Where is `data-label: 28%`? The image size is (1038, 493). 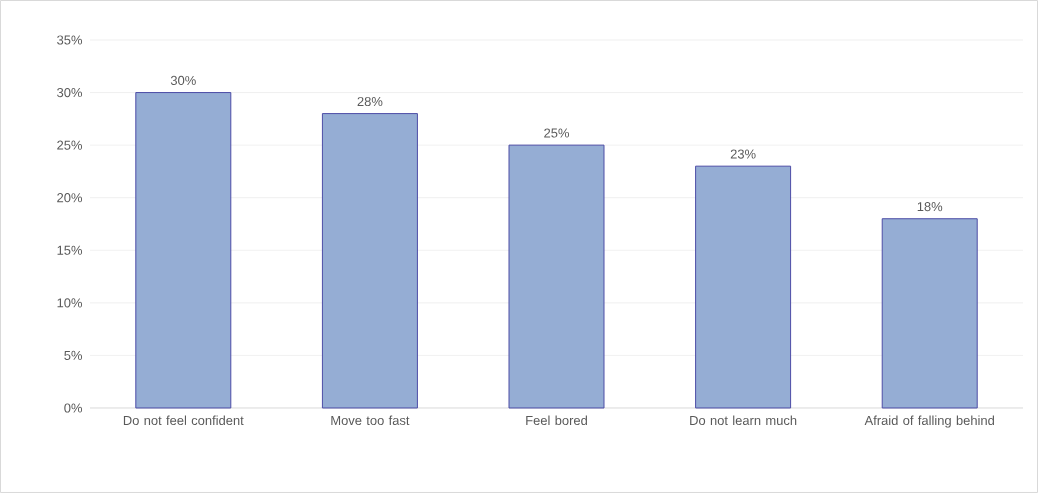
data-label: 28% is located at coordinates (370, 101).